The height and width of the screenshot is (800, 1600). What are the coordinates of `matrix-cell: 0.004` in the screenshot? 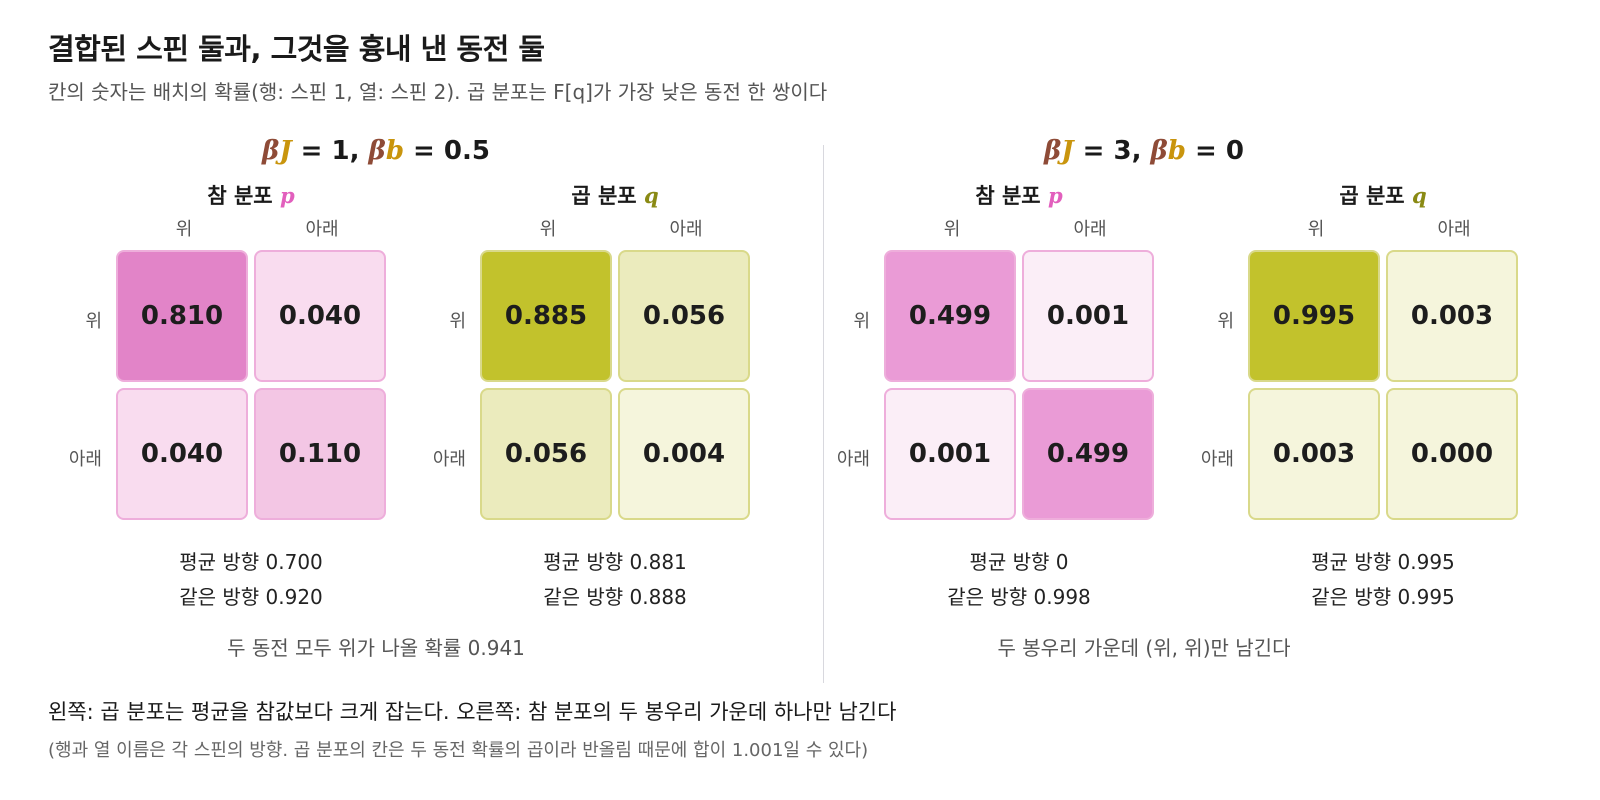 It's located at (684, 454).